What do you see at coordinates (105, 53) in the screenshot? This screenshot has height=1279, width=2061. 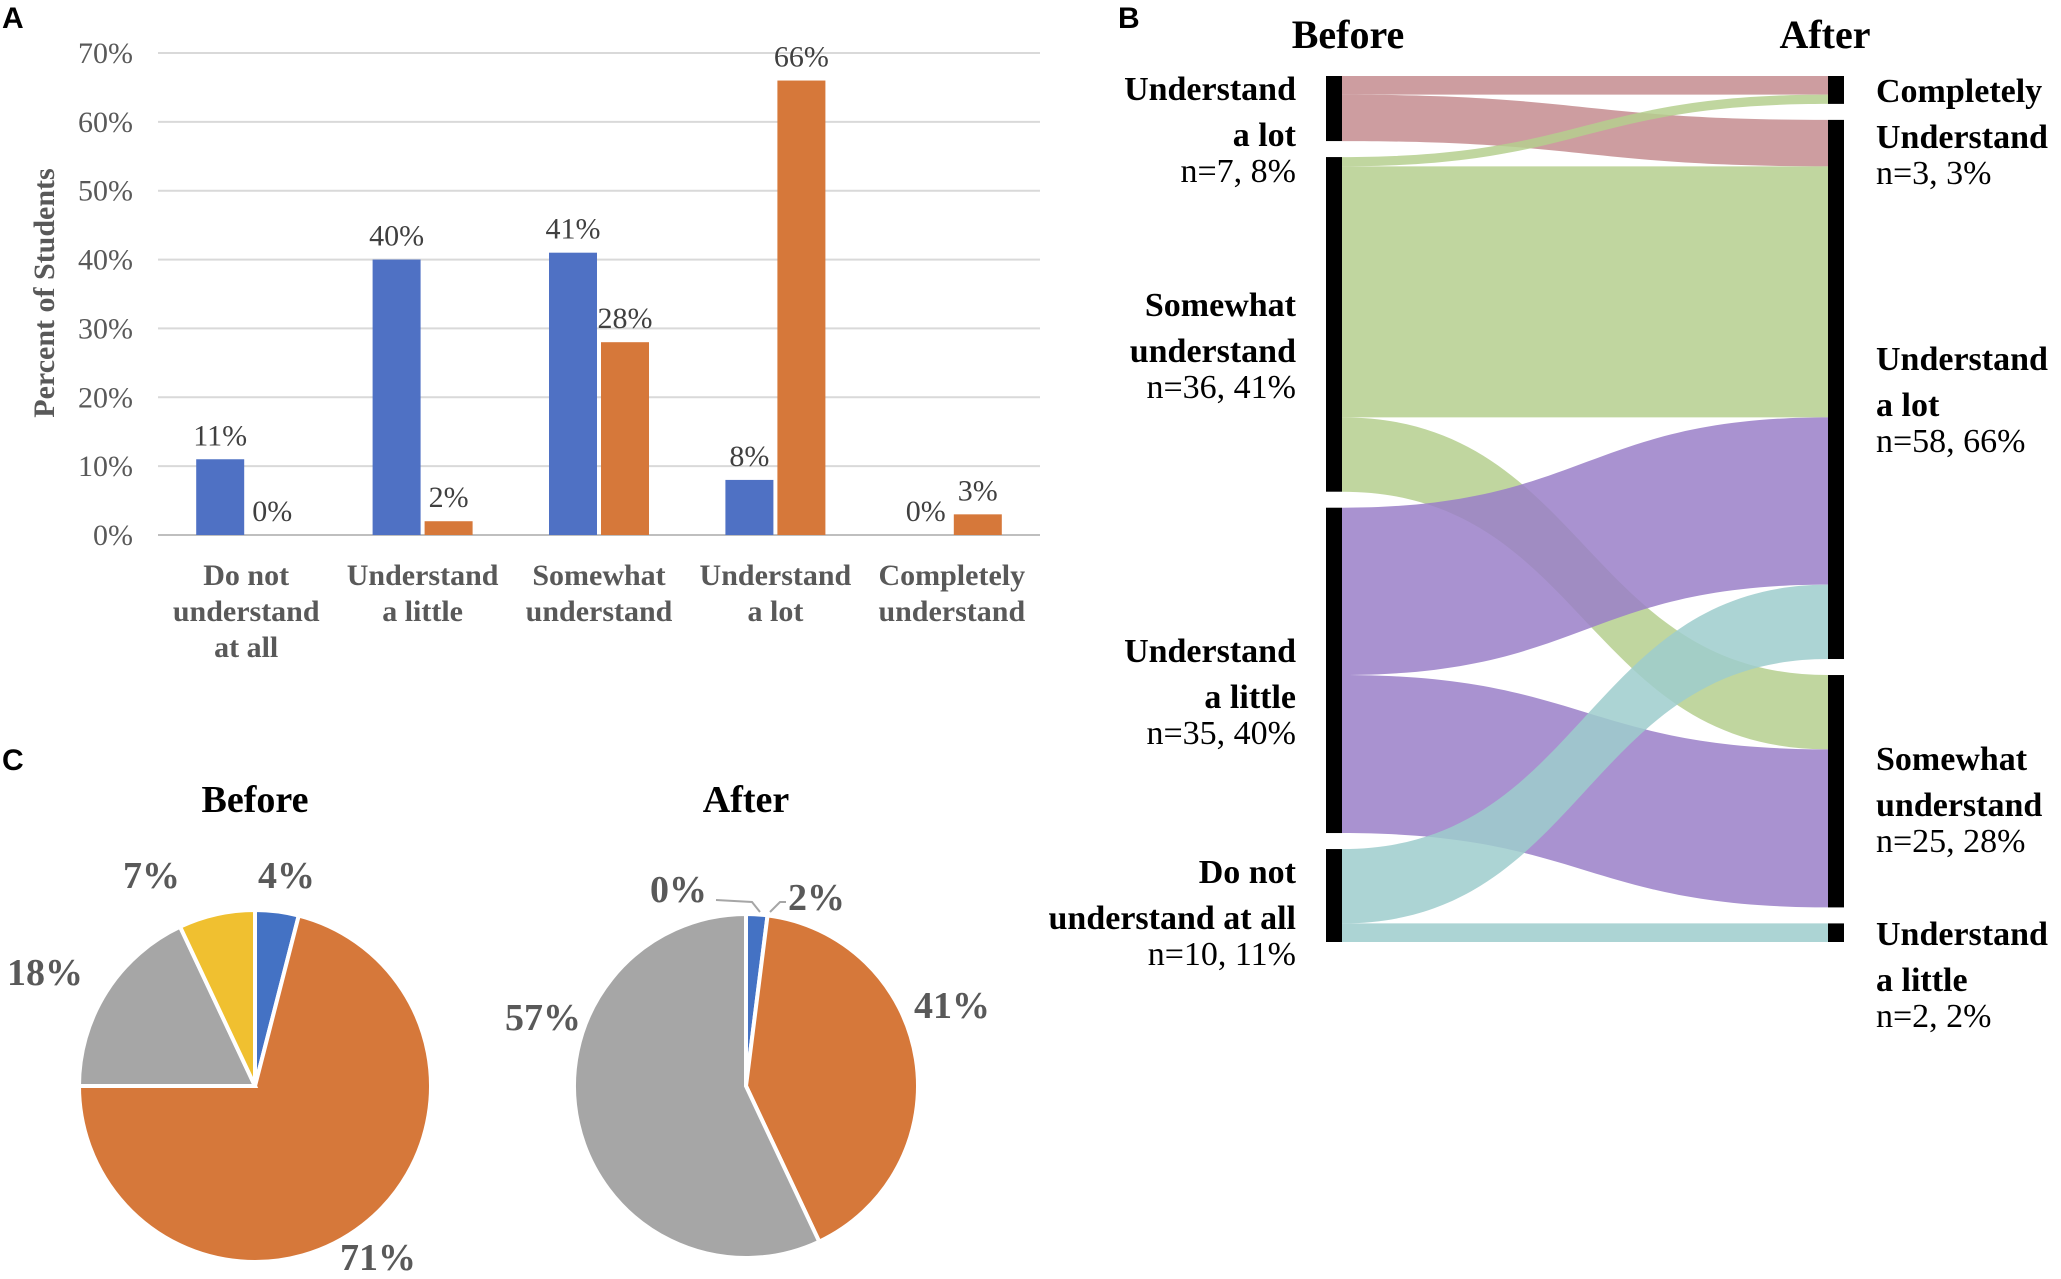 I see `bar-y-tick-label: 70%` at bounding box center [105, 53].